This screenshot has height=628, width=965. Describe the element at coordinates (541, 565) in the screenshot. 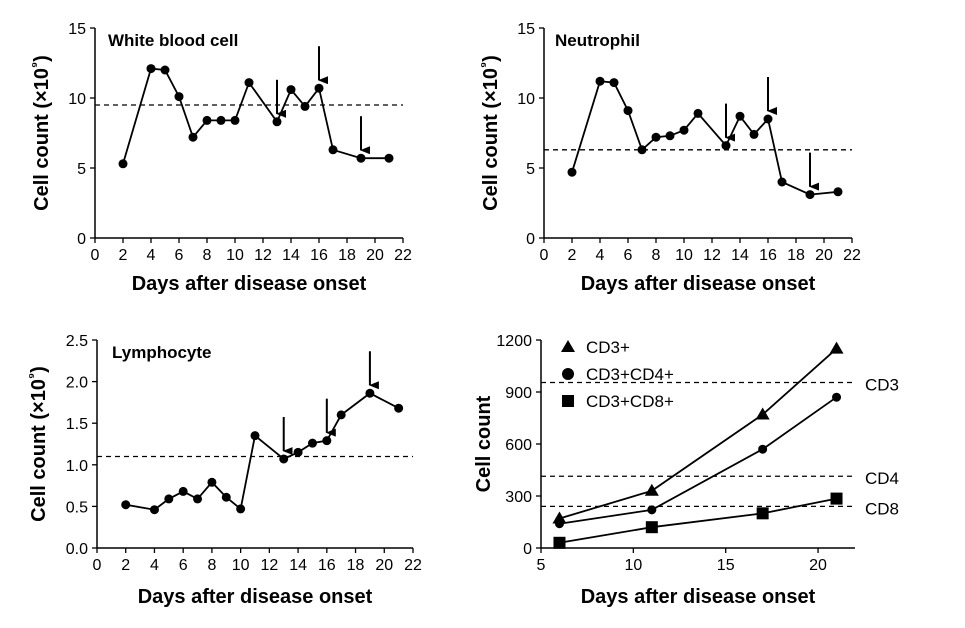

I see `x-tick-label: 5` at that location.